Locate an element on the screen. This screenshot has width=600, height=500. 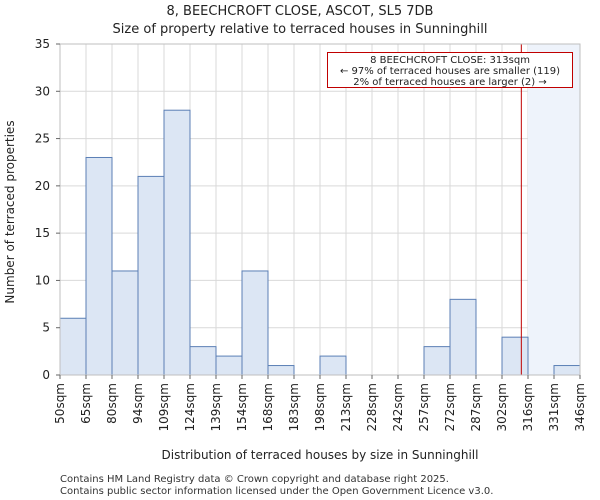
x-tick-label: 213sqm is located at coordinates (346, 407).